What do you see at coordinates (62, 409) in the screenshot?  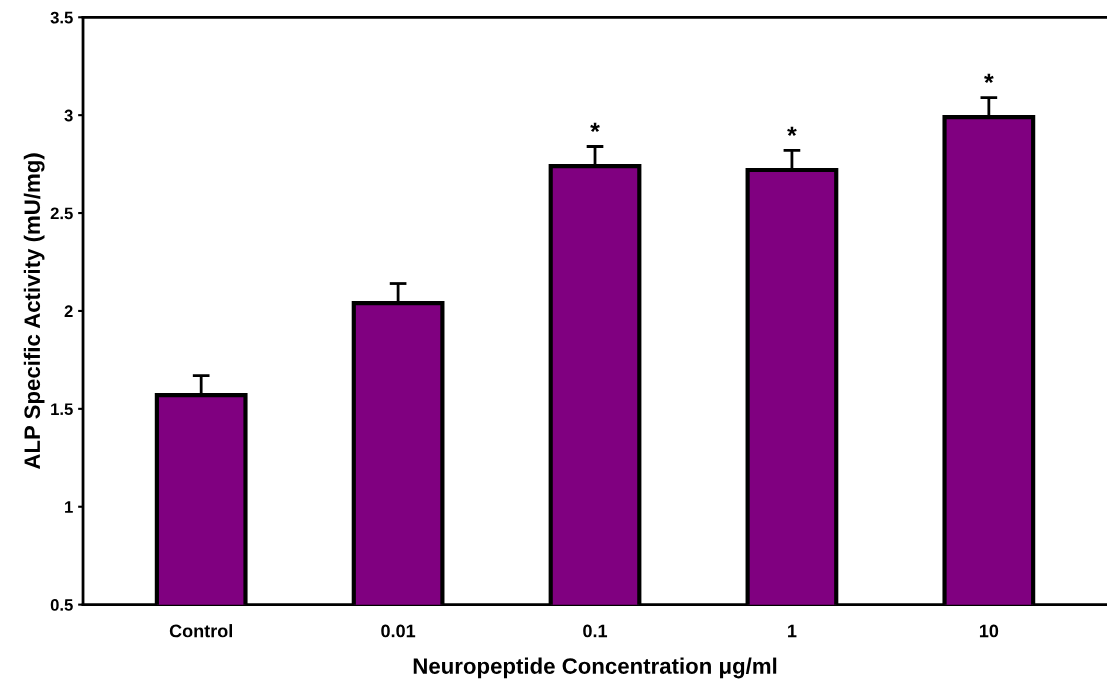 I see `y-tick-label: 1.5` at bounding box center [62, 409].